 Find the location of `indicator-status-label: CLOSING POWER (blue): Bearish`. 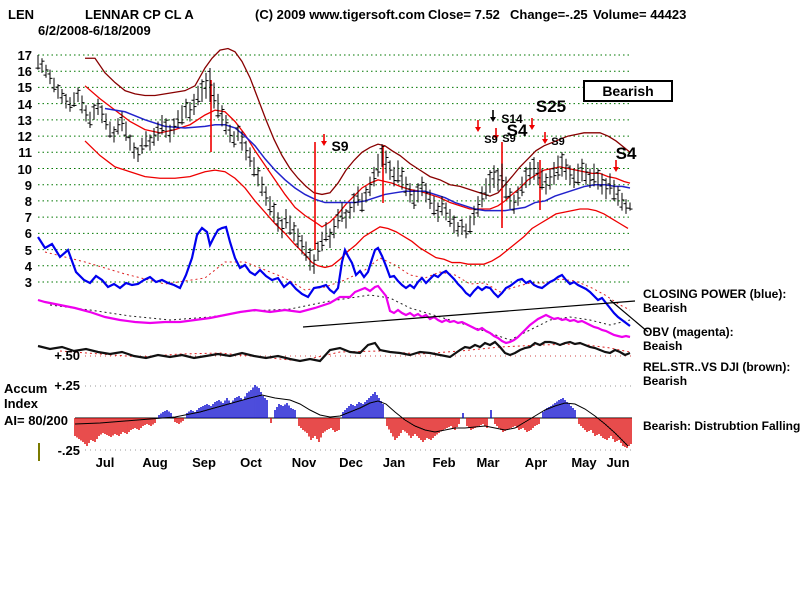

indicator-status-label: CLOSING POWER (blue): Bearish is located at coordinates (714, 301).